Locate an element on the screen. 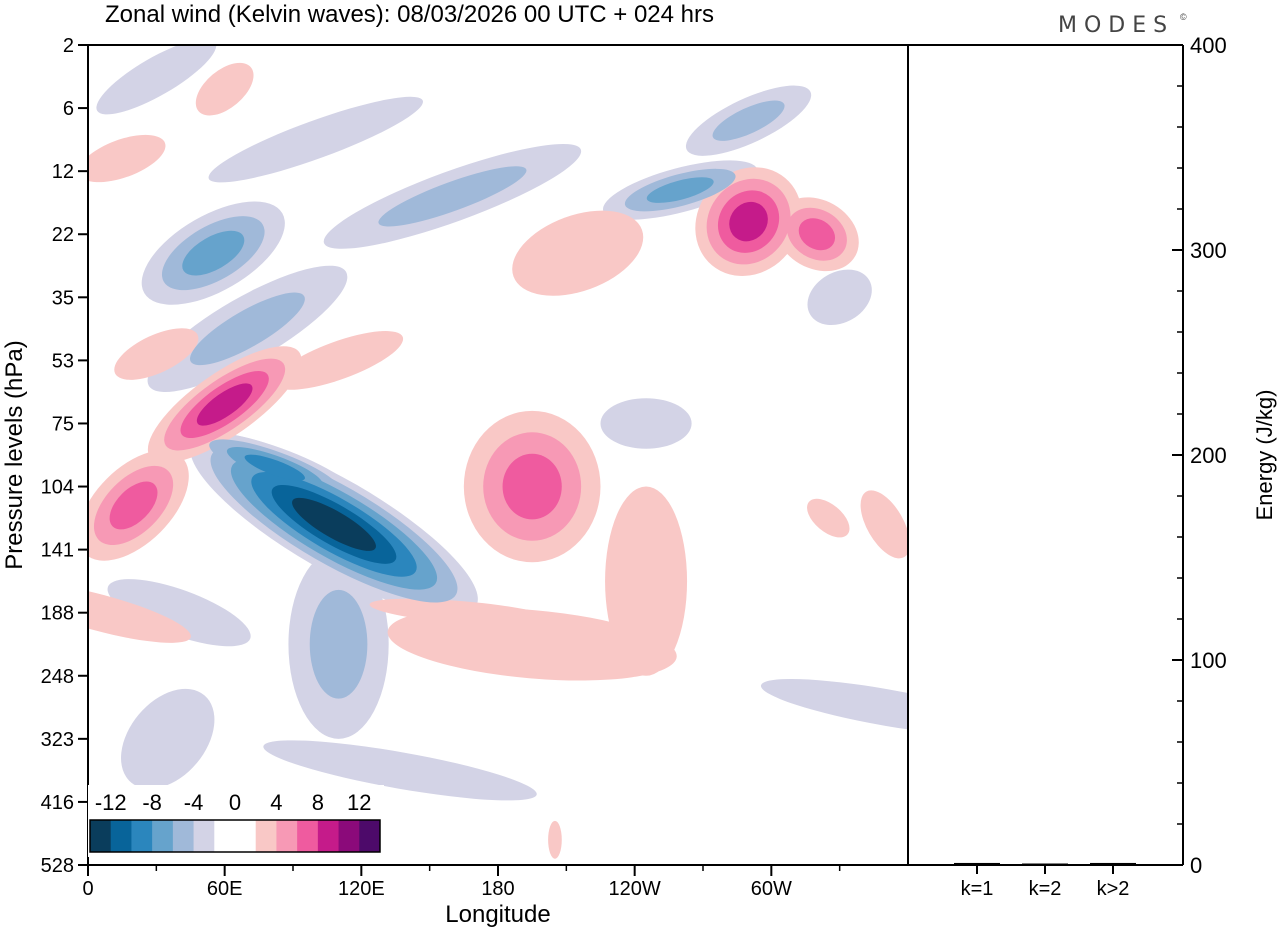  x-tick-label: 0 is located at coordinates (87, 889).